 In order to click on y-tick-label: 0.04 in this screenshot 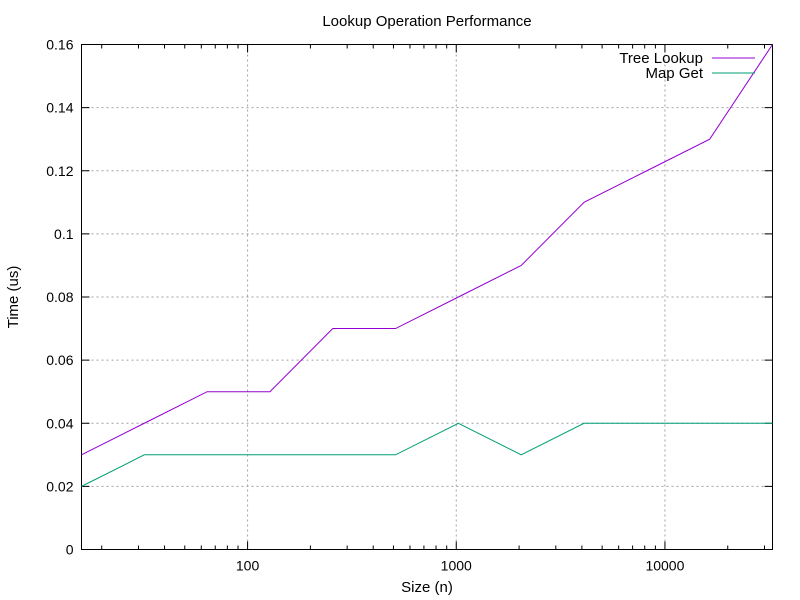, I will do `click(59, 423)`.